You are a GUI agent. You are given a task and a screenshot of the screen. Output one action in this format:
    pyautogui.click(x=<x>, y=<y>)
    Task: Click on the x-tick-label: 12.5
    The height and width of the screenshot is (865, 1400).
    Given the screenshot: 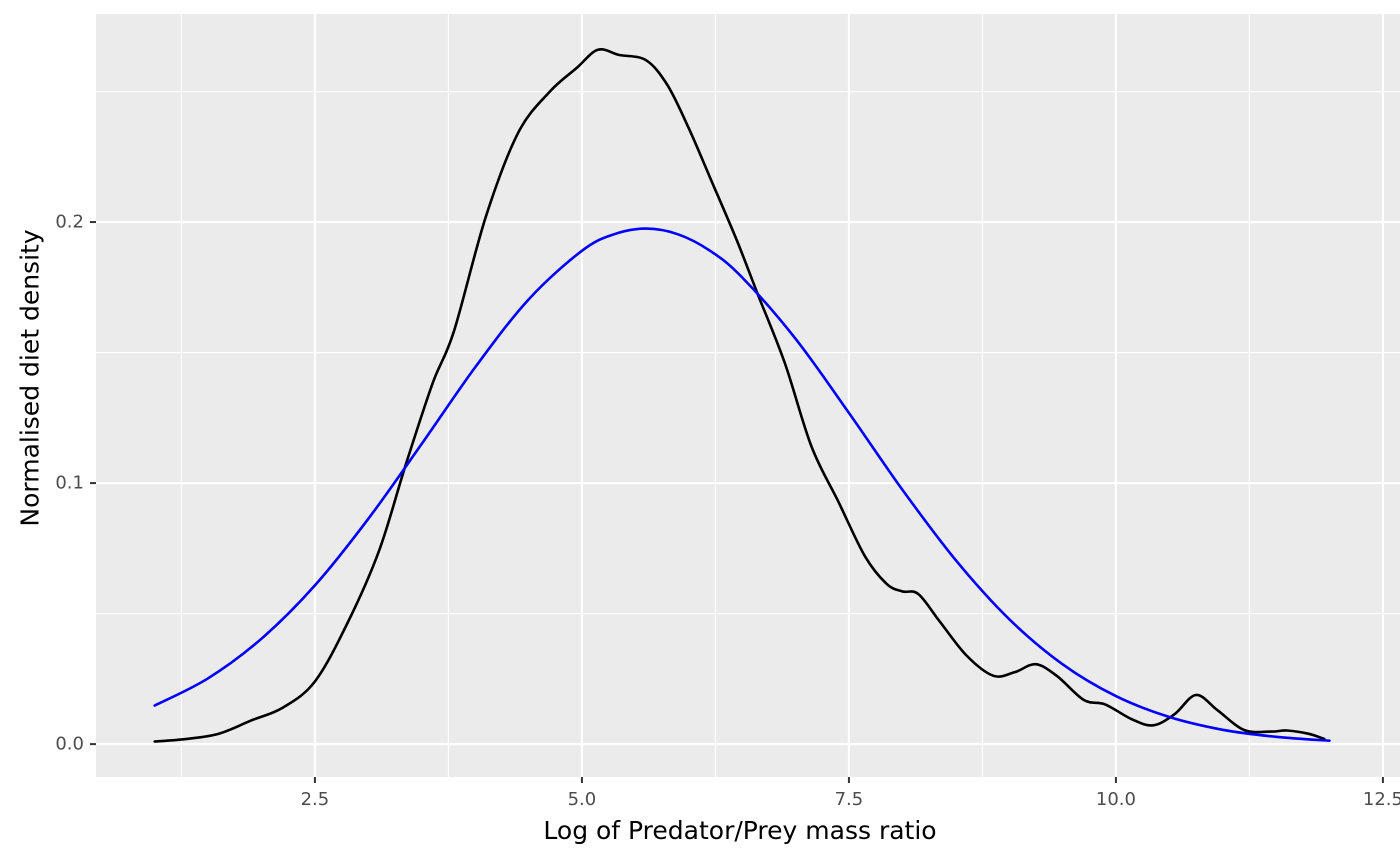 What is the action you would take?
    pyautogui.click(x=1381, y=799)
    